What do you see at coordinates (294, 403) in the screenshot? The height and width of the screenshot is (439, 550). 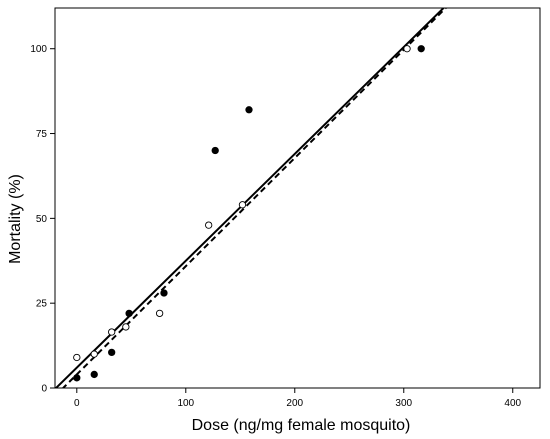 I see `x-tick-label-200: 200` at bounding box center [294, 403].